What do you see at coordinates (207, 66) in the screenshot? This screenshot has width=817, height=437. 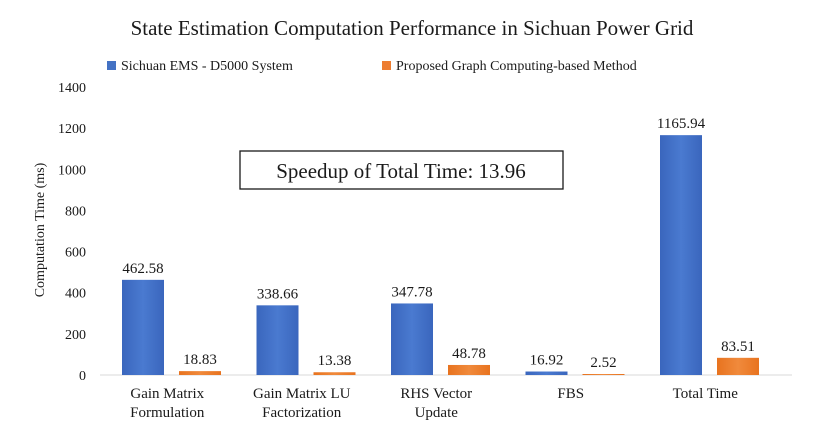 I see `legend-label-d5000: Sichuan EMS - D5000 System` at bounding box center [207, 66].